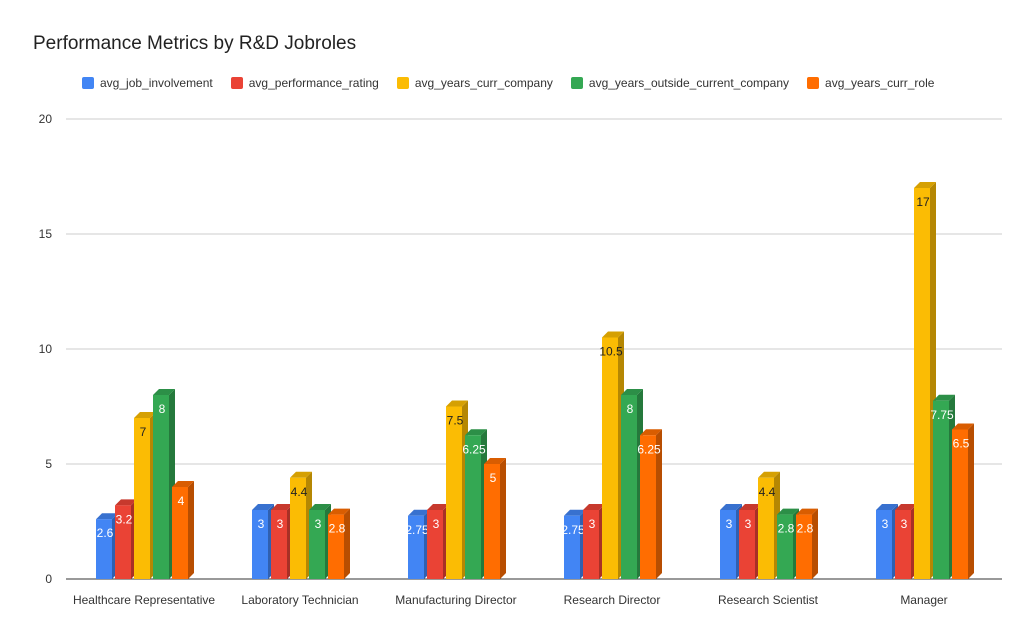 Image resolution: width=1034 pixels, height=639 pixels. What do you see at coordinates (313, 83) in the screenshot?
I see `legend-label: avg_performance_rating` at bounding box center [313, 83].